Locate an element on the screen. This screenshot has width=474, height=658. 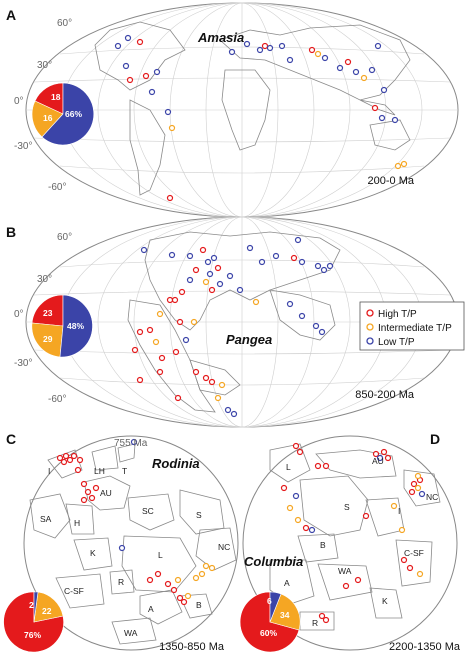
pie-c-label-low: 2 is located at coordinates (31, 605).